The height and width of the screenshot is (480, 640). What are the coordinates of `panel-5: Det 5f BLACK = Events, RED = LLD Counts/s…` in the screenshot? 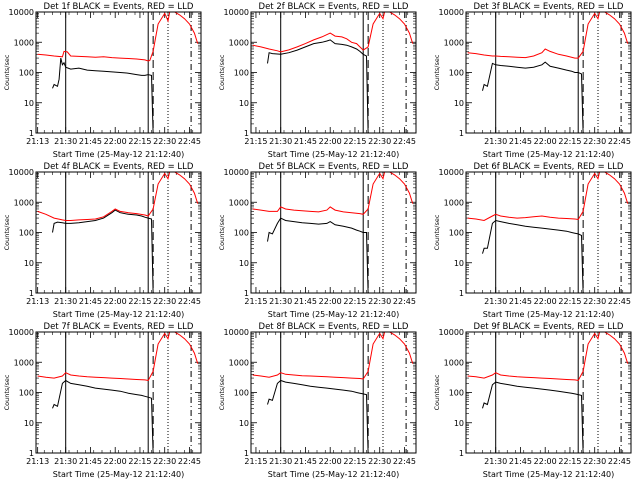 It's located at (317, 240).